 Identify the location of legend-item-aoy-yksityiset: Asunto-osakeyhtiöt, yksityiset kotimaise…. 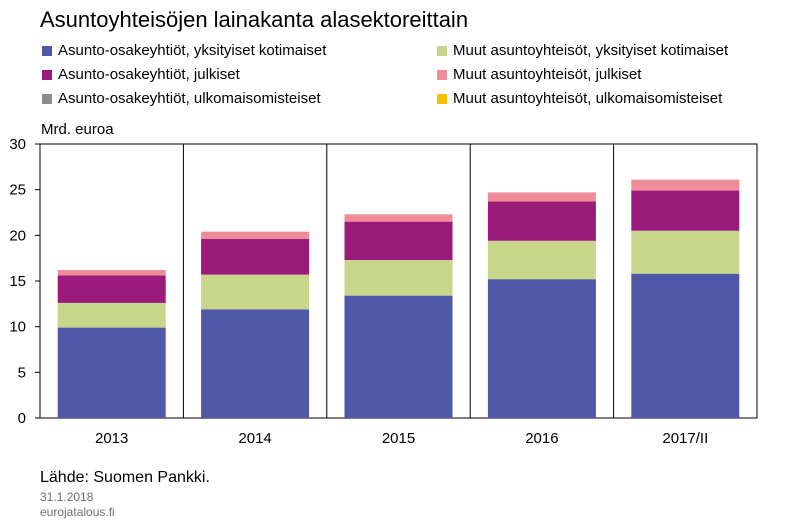
(184, 50).